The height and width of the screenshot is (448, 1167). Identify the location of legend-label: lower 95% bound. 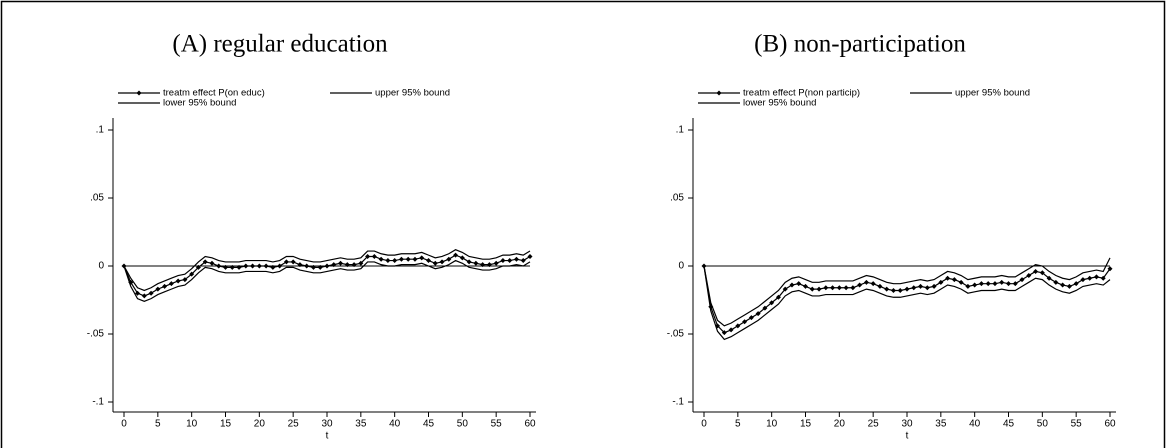
(779, 103).